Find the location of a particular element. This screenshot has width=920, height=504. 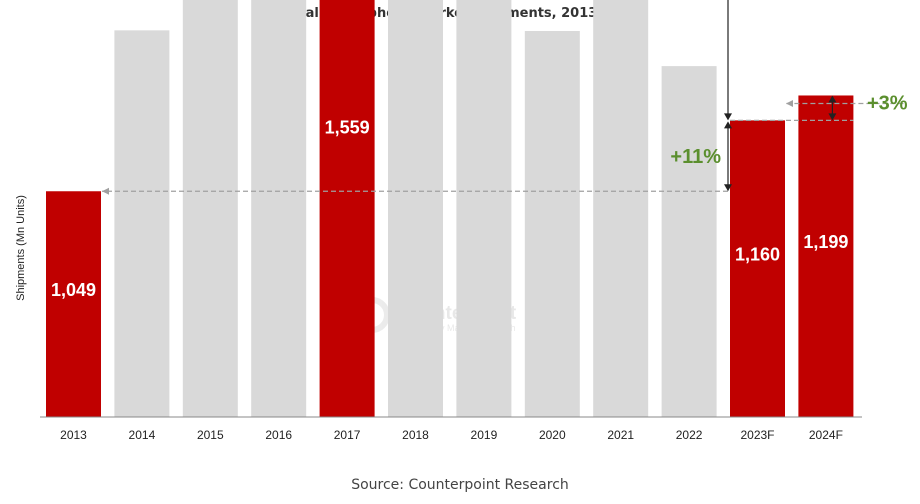

bar-2020 is located at coordinates (552, 224).